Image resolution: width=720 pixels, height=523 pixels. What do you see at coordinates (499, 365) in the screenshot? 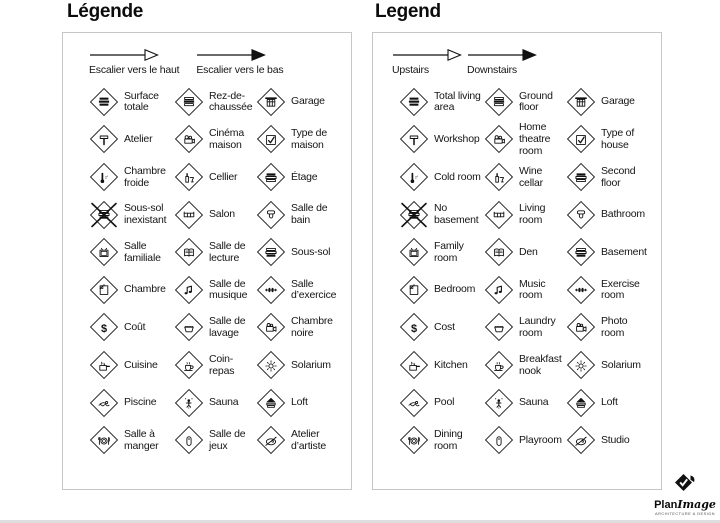
I see `coffee-cup-icon` at bounding box center [499, 365].